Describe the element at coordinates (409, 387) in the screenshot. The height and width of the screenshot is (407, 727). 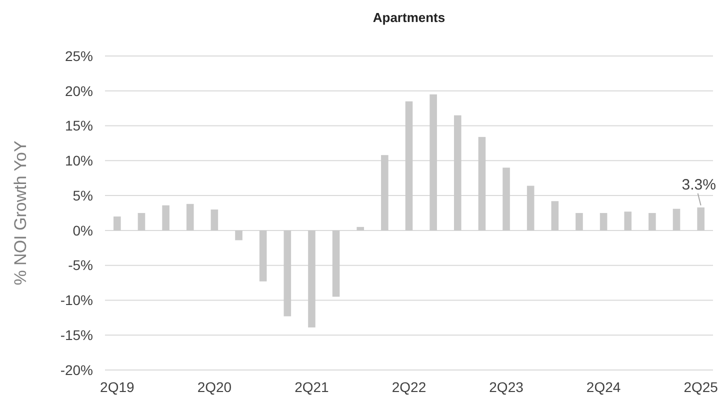
I see `x-tick-label: 2Q22` at that location.